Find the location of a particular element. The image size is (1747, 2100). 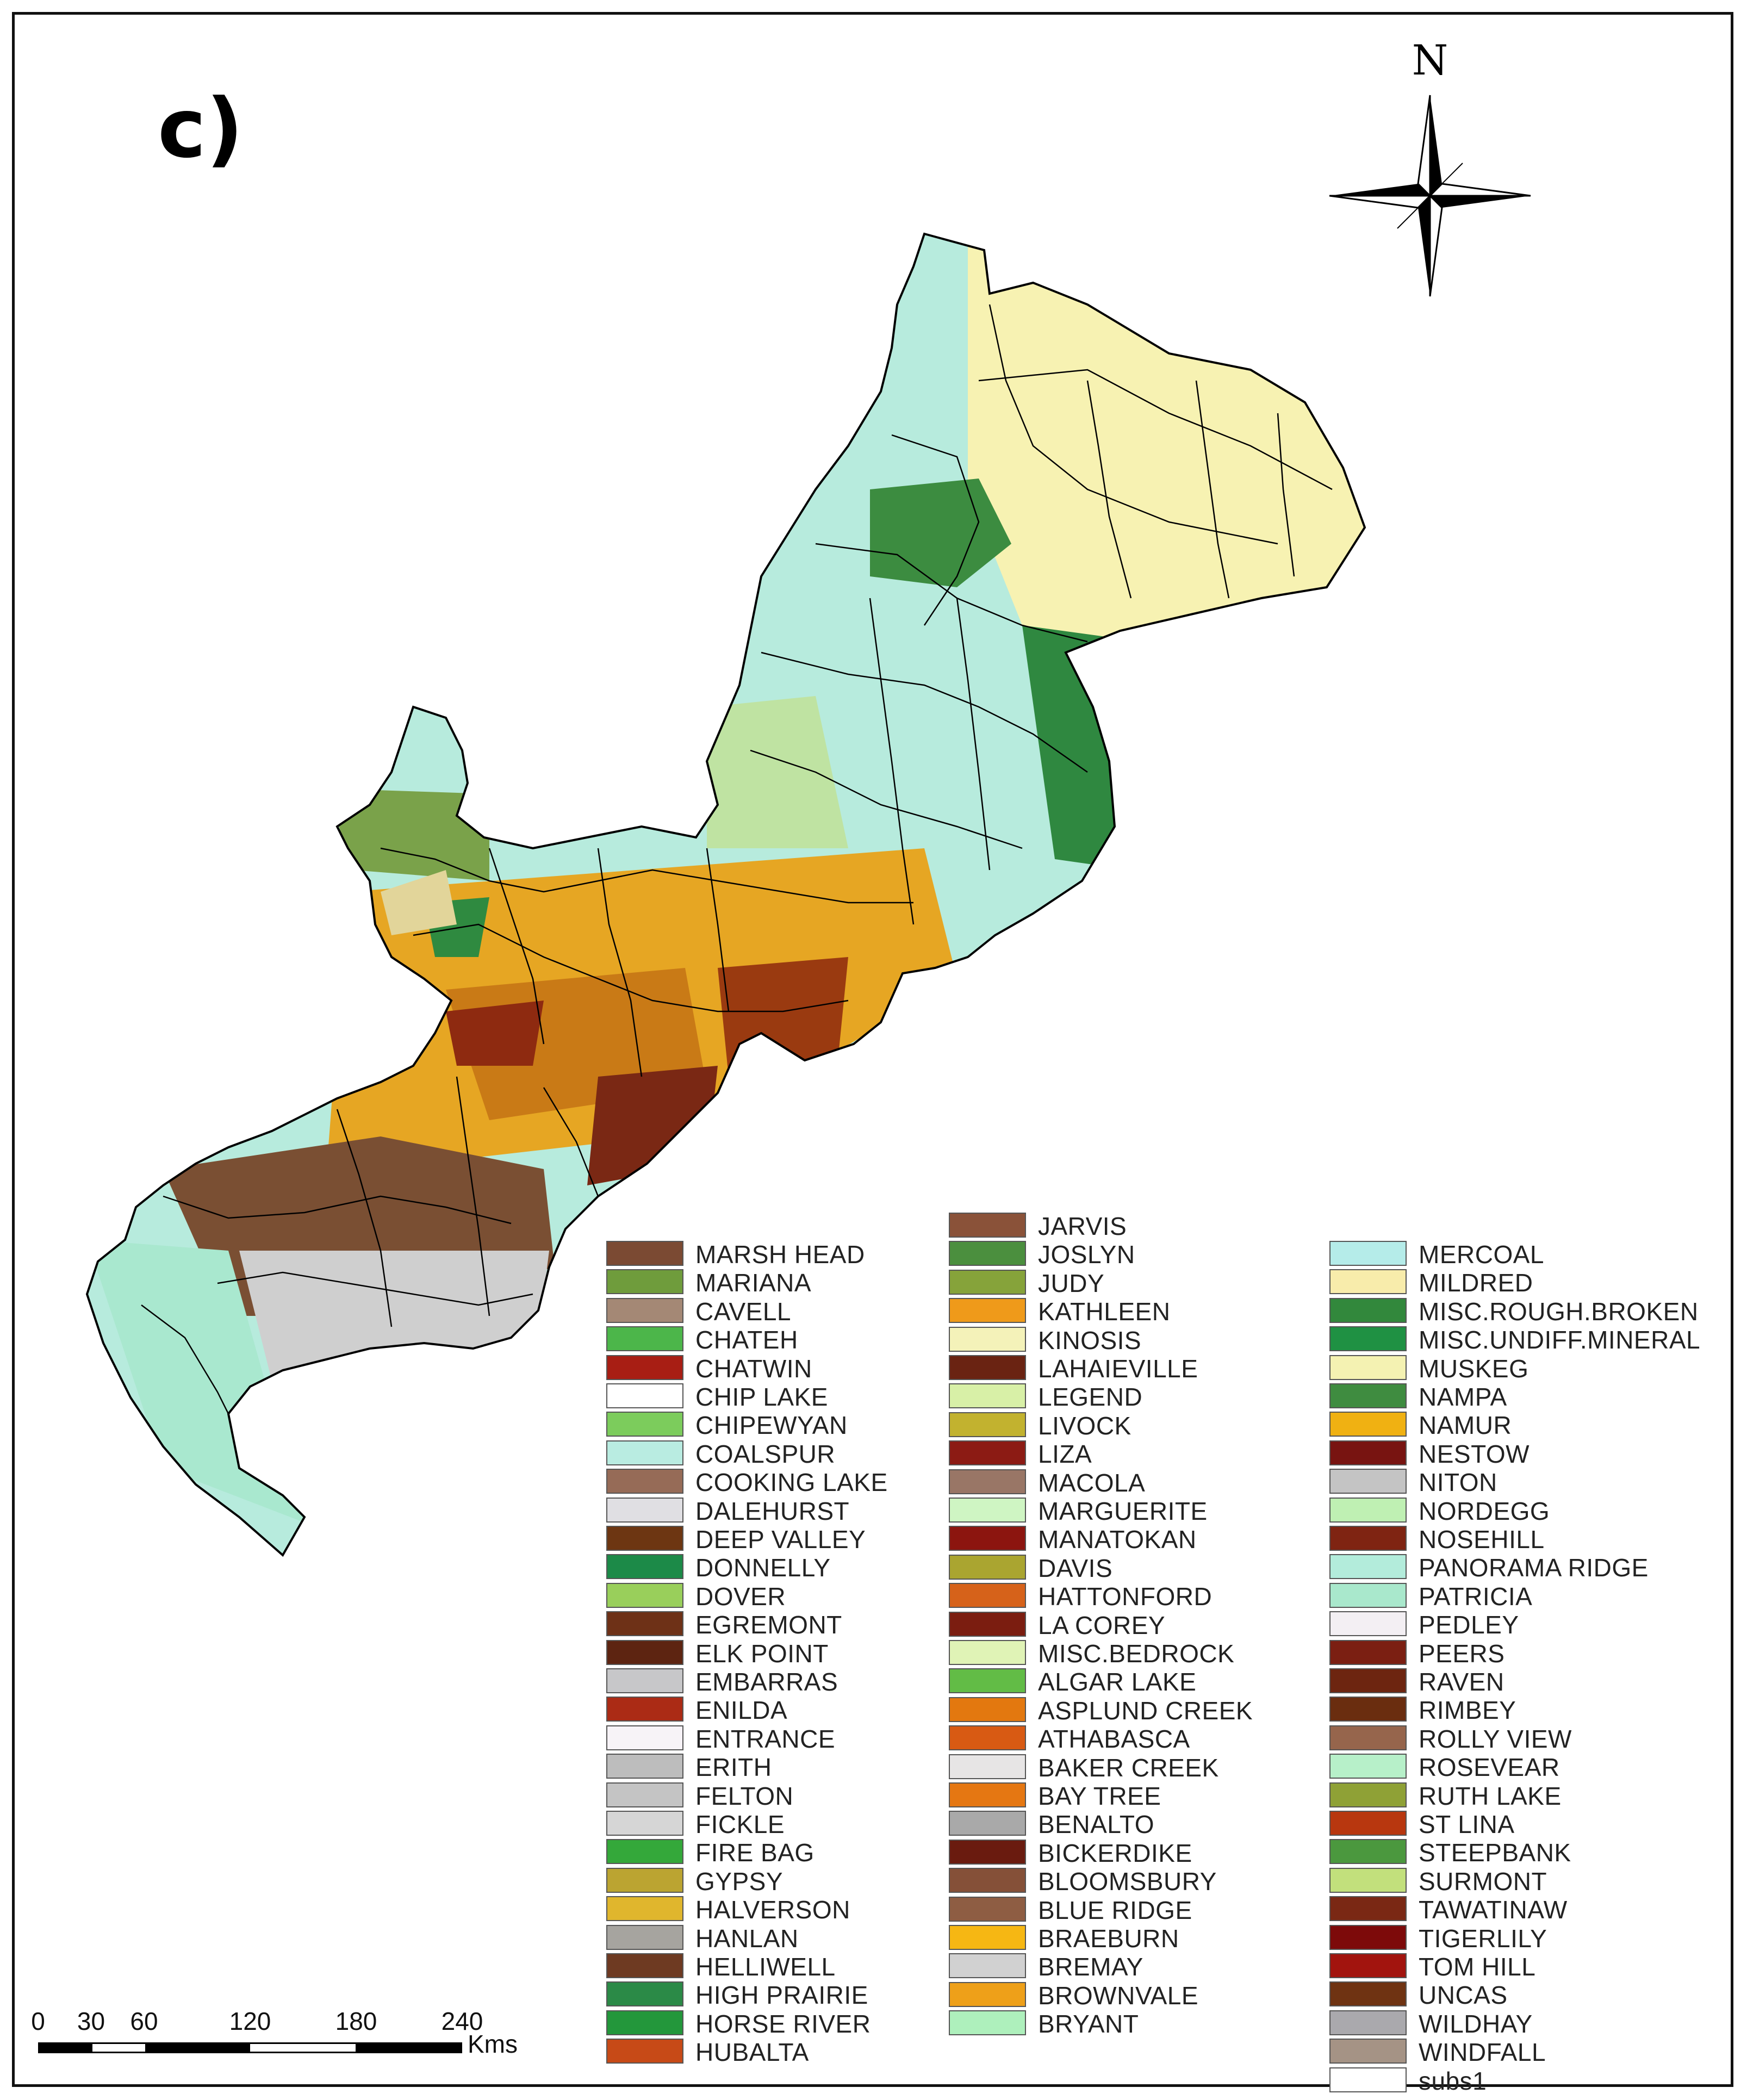

legend-label: KATHLEEN is located at coordinates (1104, 1312).